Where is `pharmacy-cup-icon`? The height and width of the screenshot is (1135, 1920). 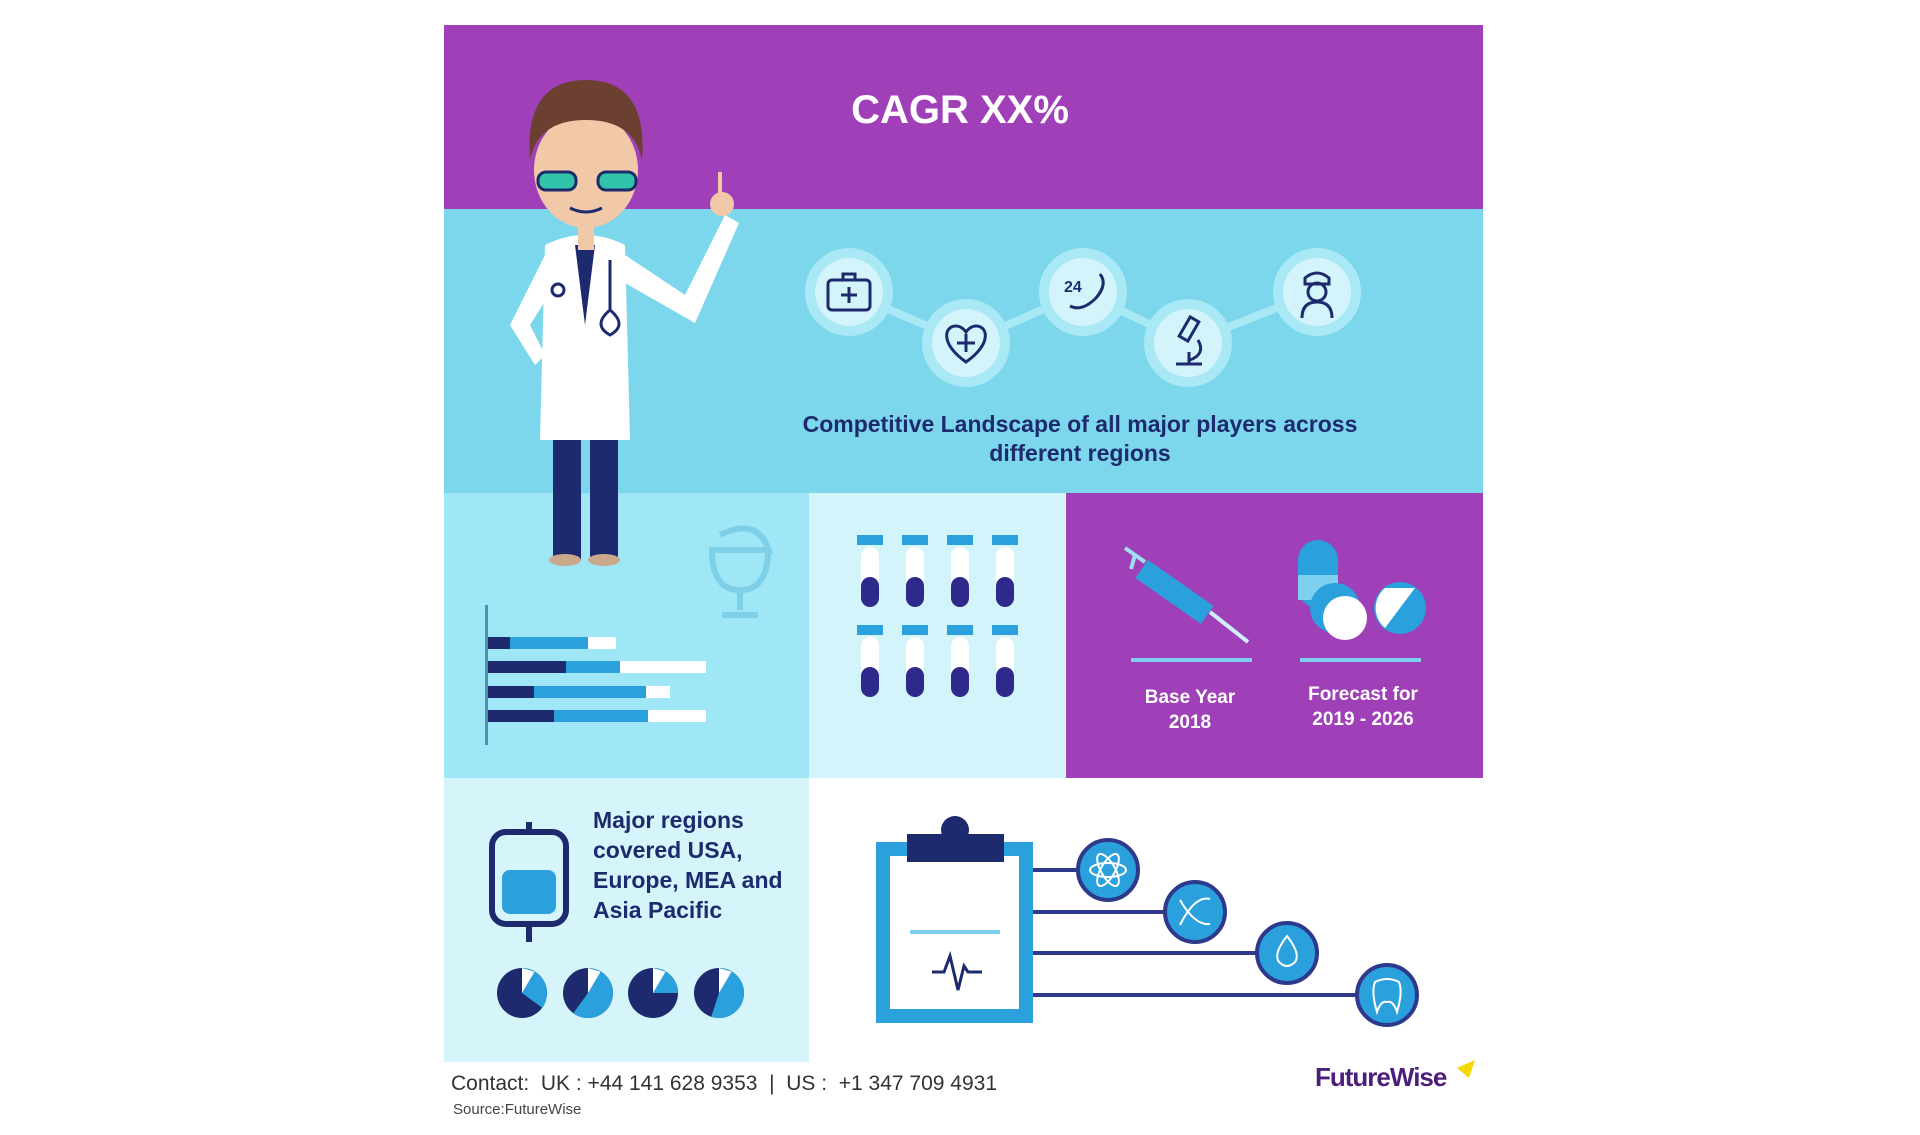
pharmacy-cup-icon is located at coordinates (740, 571).